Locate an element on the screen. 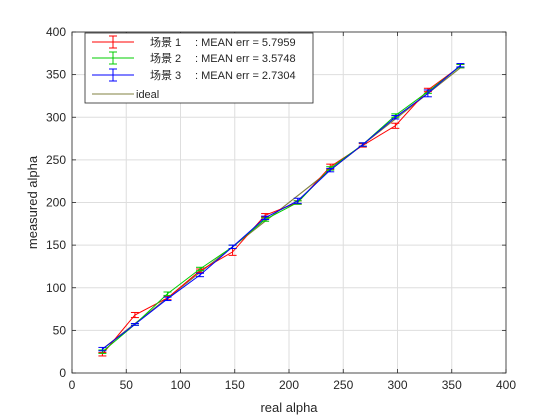  legend-mean-err: : MEAN err = 2.7304 is located at coordinates (245, 76).